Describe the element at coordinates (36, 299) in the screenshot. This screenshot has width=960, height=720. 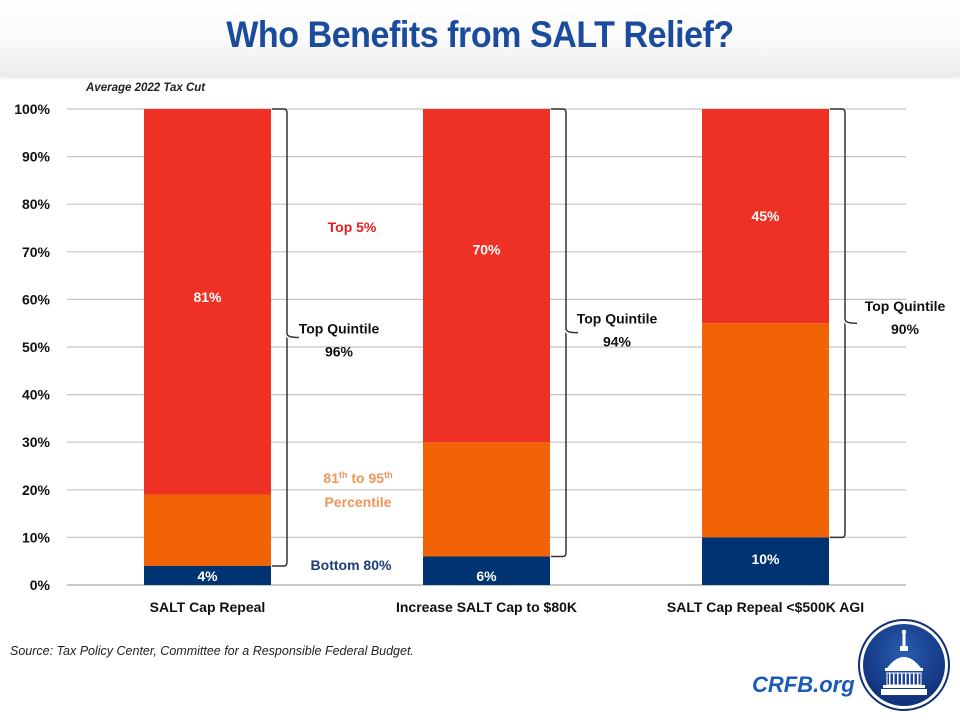
I see `y-tick-label: 60%` at that location.